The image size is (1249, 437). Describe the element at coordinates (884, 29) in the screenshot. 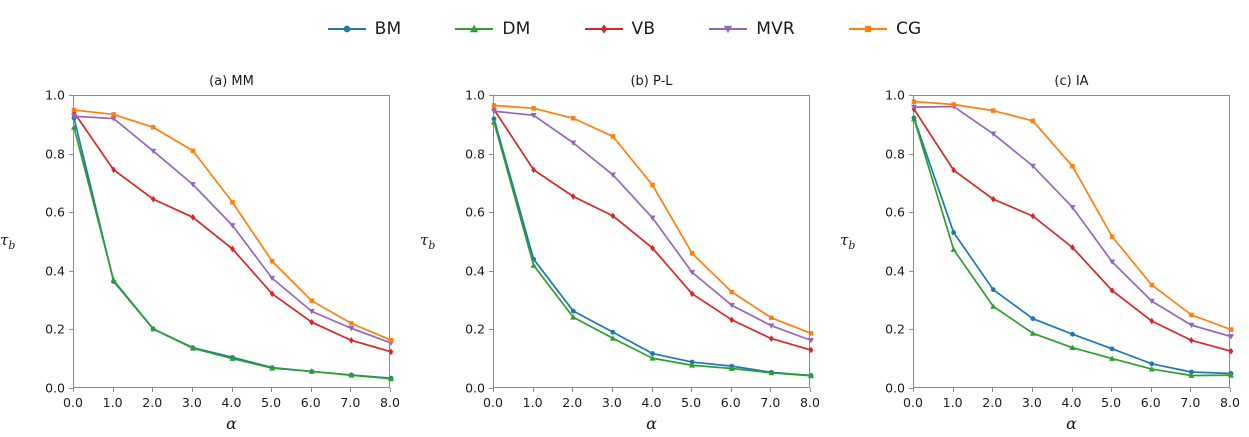

I see `legend-item-cg: CG` at that location.